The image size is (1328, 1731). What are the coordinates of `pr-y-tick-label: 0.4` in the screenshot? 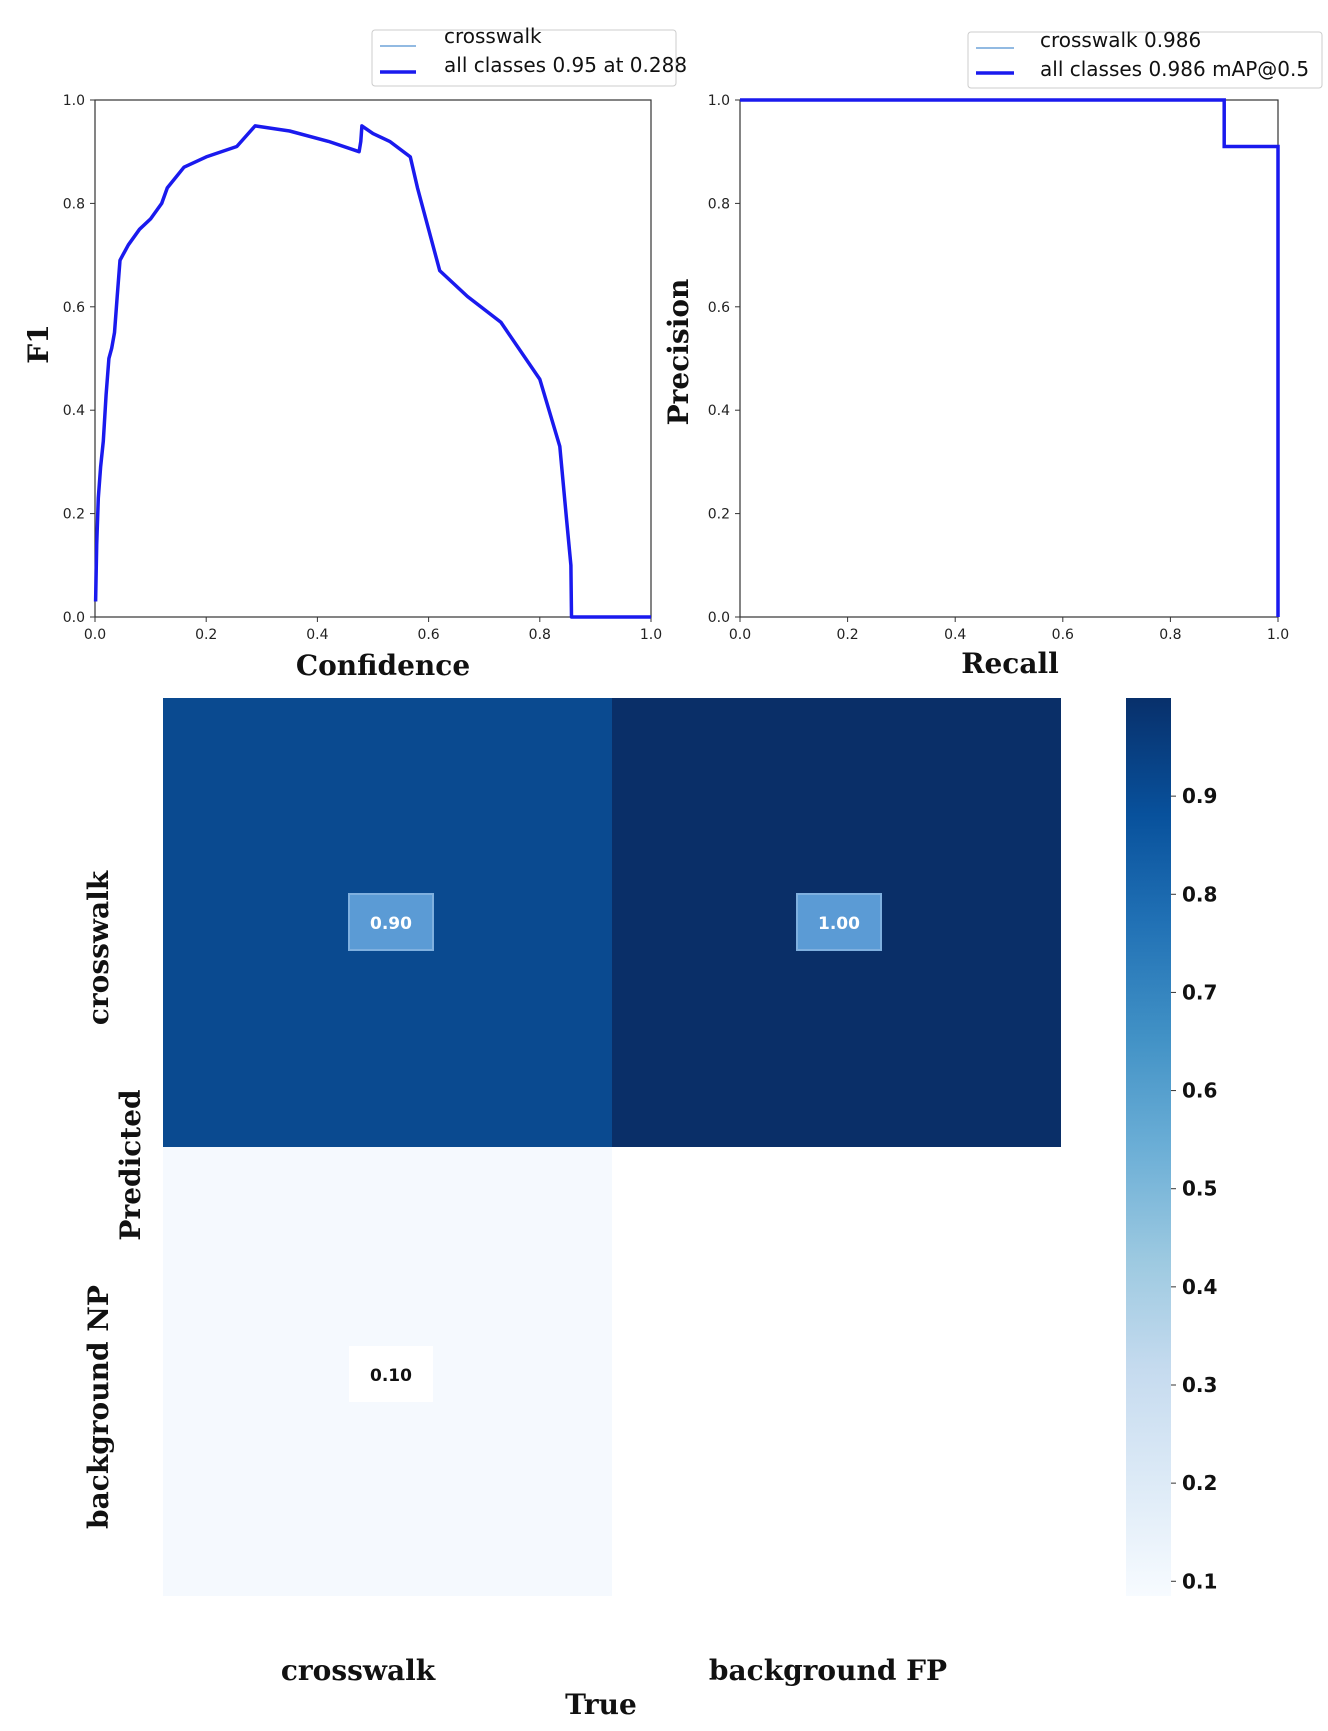 It's located at (719, 411).